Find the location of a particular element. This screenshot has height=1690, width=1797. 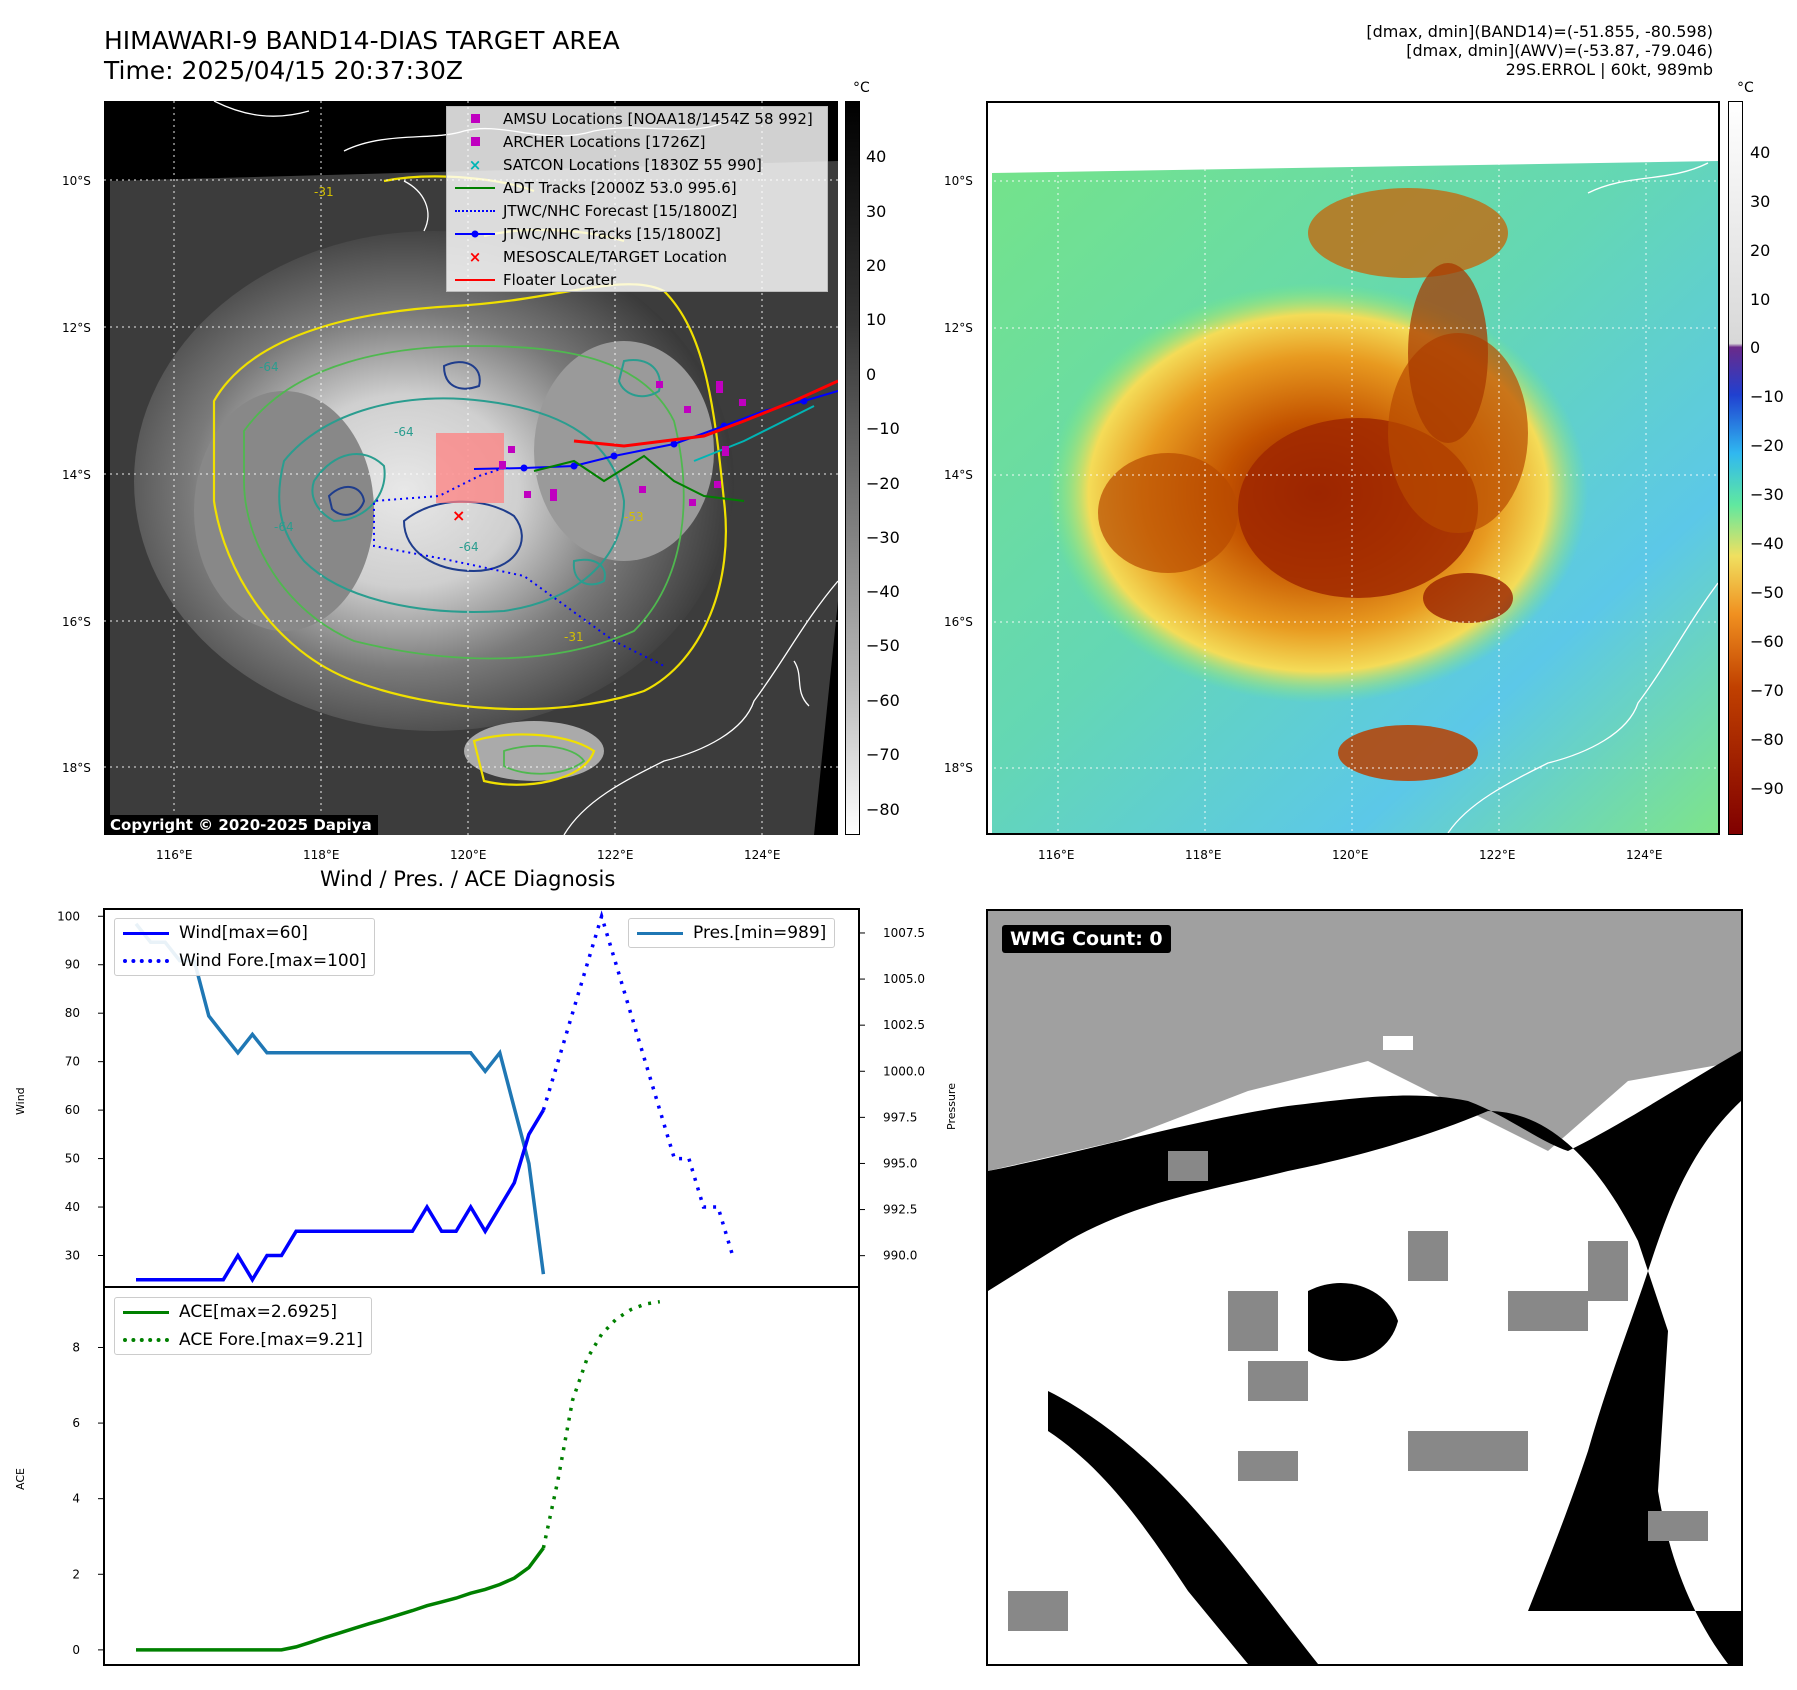

legend-item-jtwc-forecast: JTWC/NHC Forecast [15/1800Z] is located at coordinates (637, 210).